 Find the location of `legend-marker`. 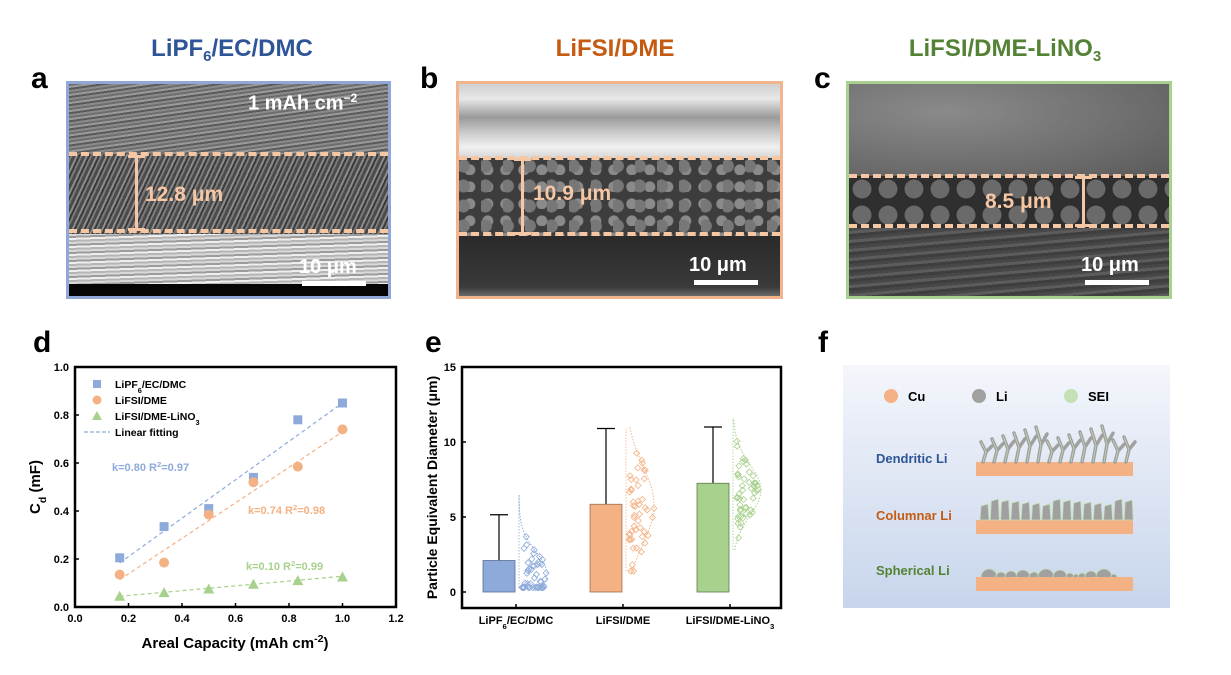

legend-marker is located at coordinates (97, 384).